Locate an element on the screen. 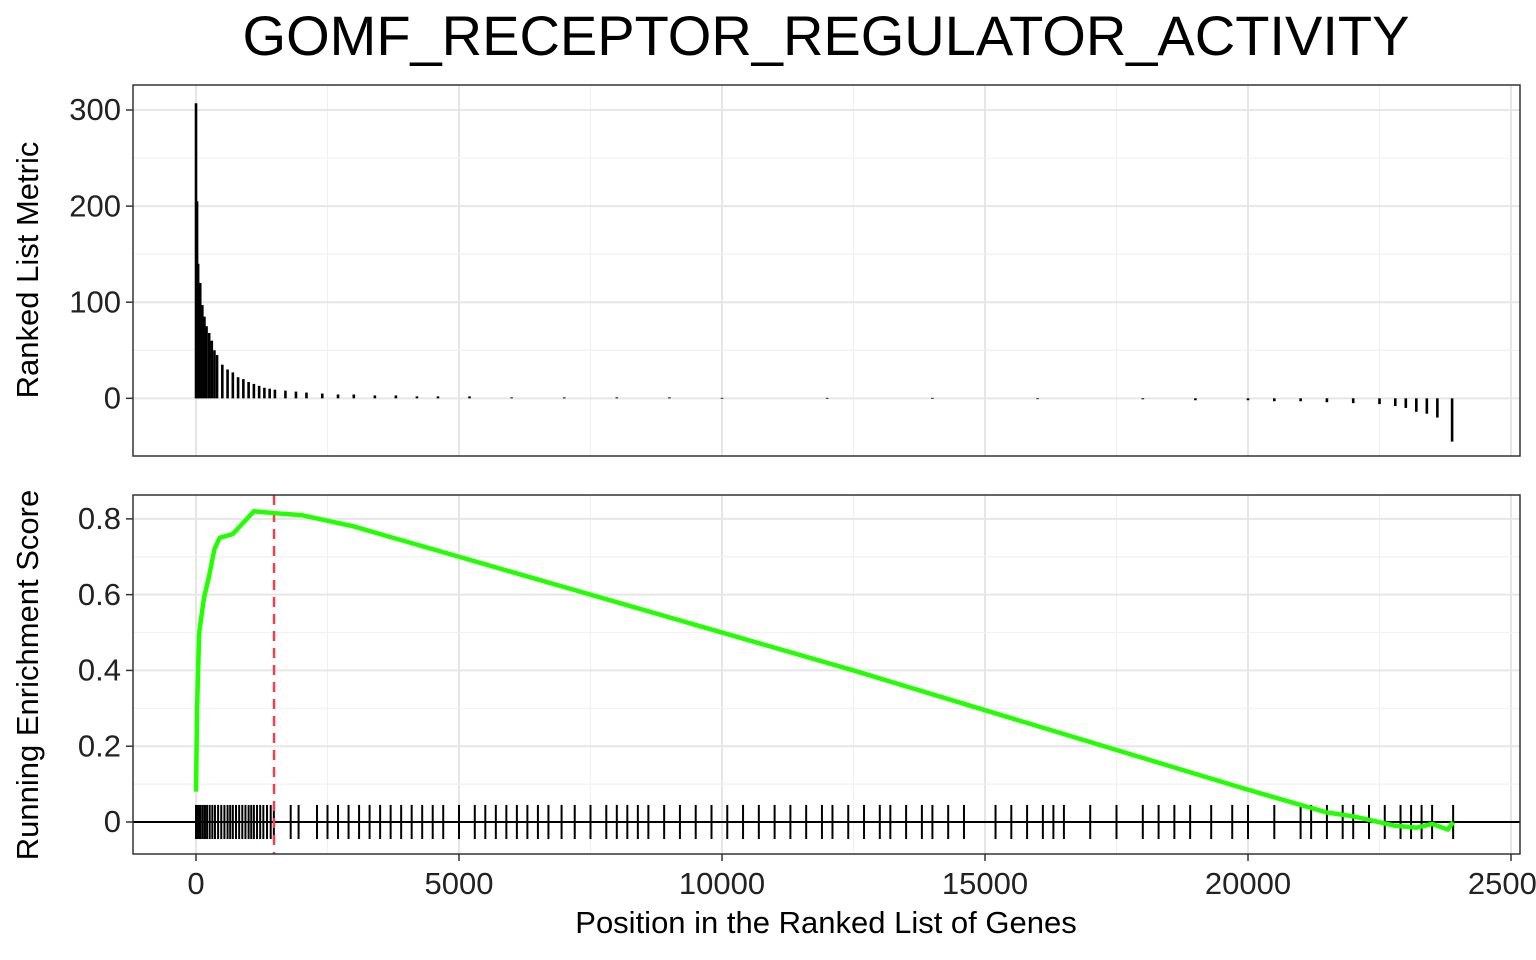  x-tick-label: 20000 is located at coordinates (1248, 883).